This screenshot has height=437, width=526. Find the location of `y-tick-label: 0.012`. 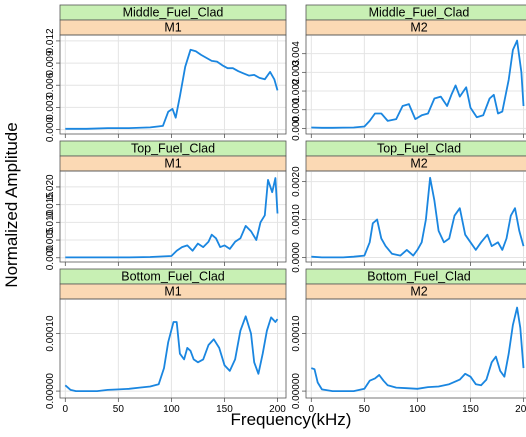

y-tick-label: 0.012 is located at coordinates (50, 40).